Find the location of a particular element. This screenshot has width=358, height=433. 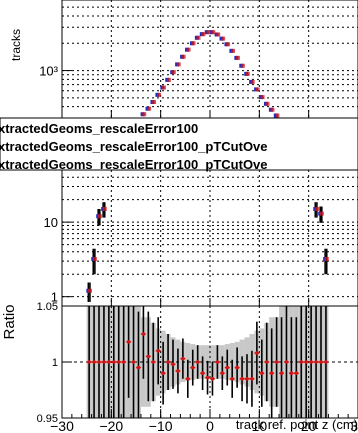

legend-box is located at coordinates (179, 144).